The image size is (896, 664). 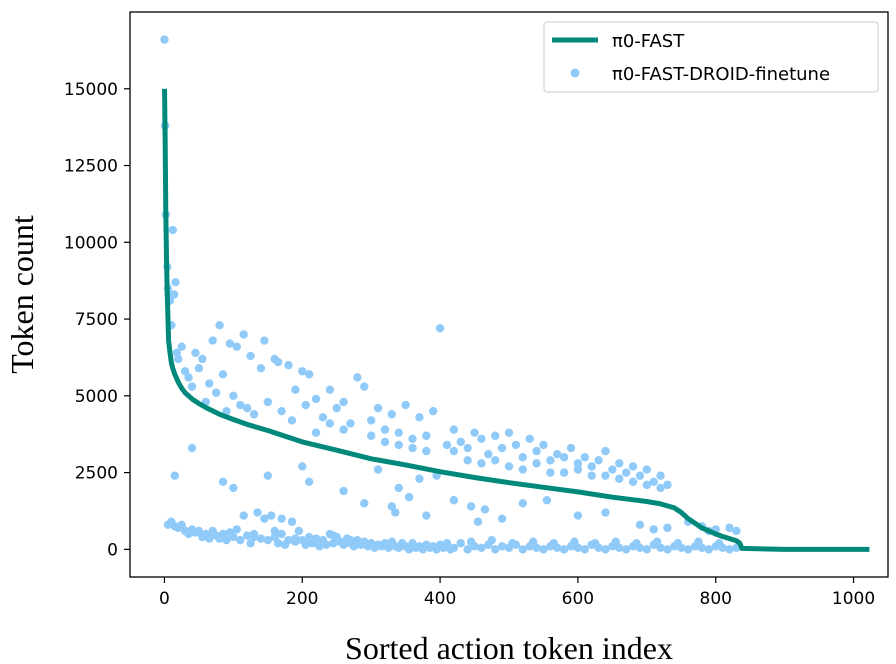 What do you see at coordinates (91, 167) in the screenshot?
I see `y-tick-label: 12500` at bounding box center [91, 167].